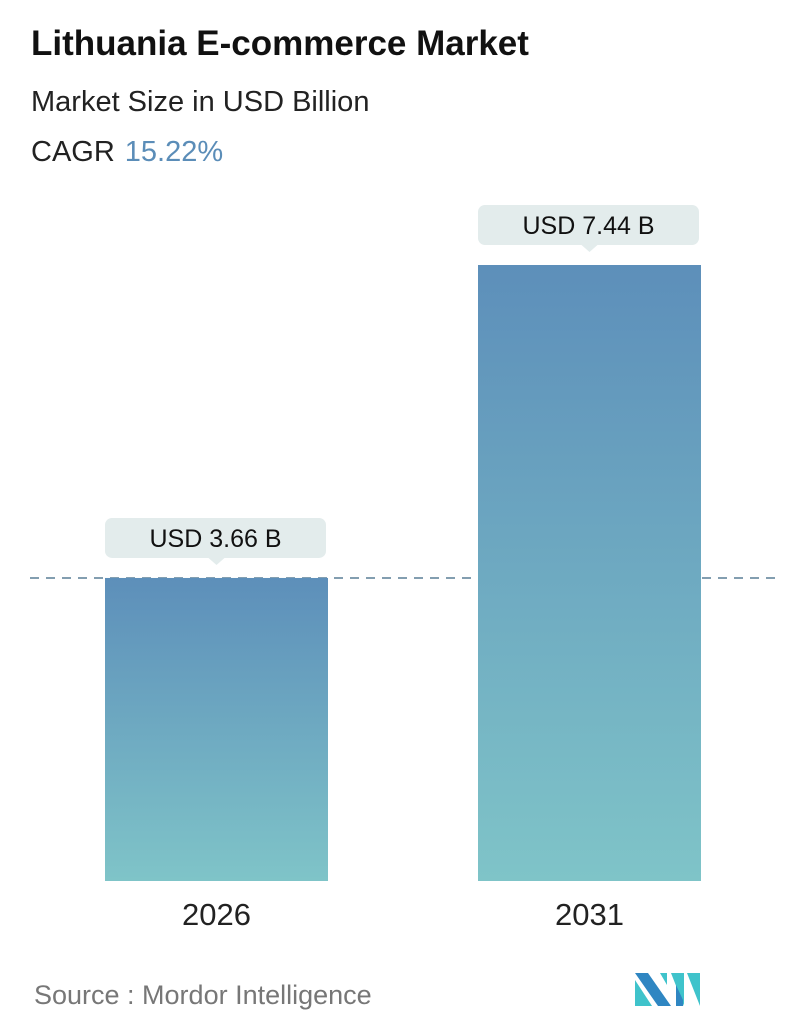 This screenshot has height=1034, width=796. Describe the element at coordinates (203, 995) in the screenshot. I see `source: Source : Mordor Intelligence` at that location.